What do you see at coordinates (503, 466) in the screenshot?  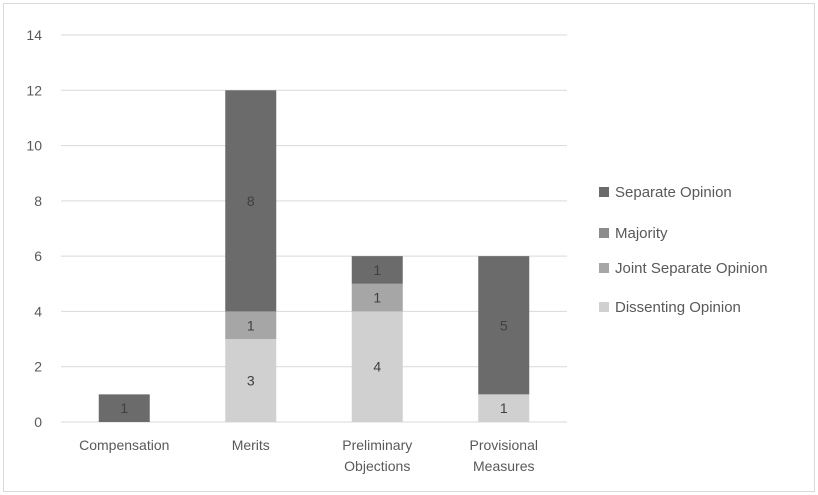 I see `x-tick-label-line: Measures` at bounding box center [503, 466].